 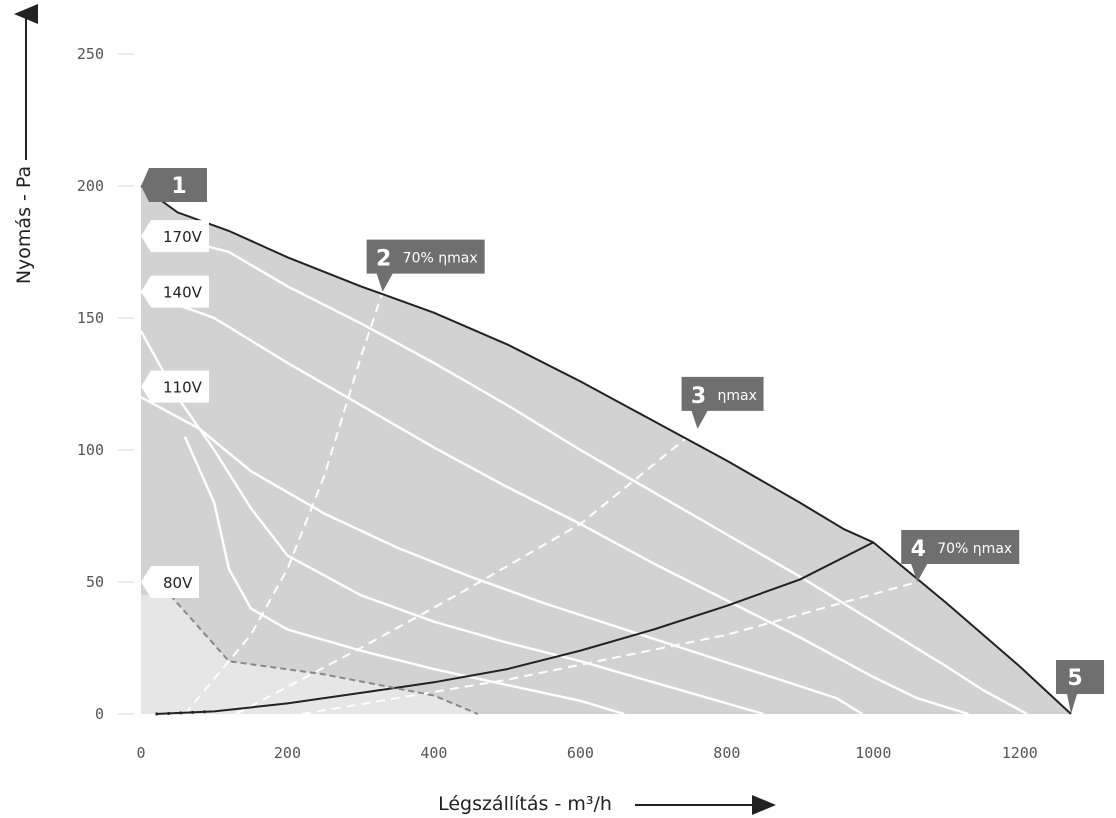 I want to click on low-region-boundary, so click(x=324, y=654).